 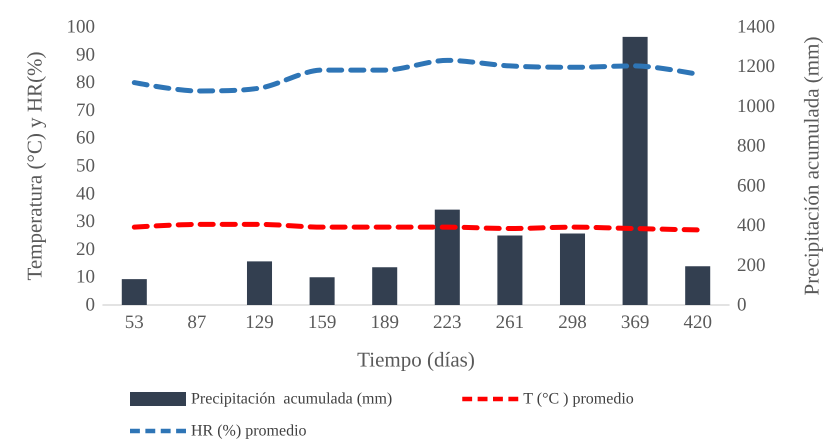 I want to click on x-tick-label: 298, so click(x=572, y=322).